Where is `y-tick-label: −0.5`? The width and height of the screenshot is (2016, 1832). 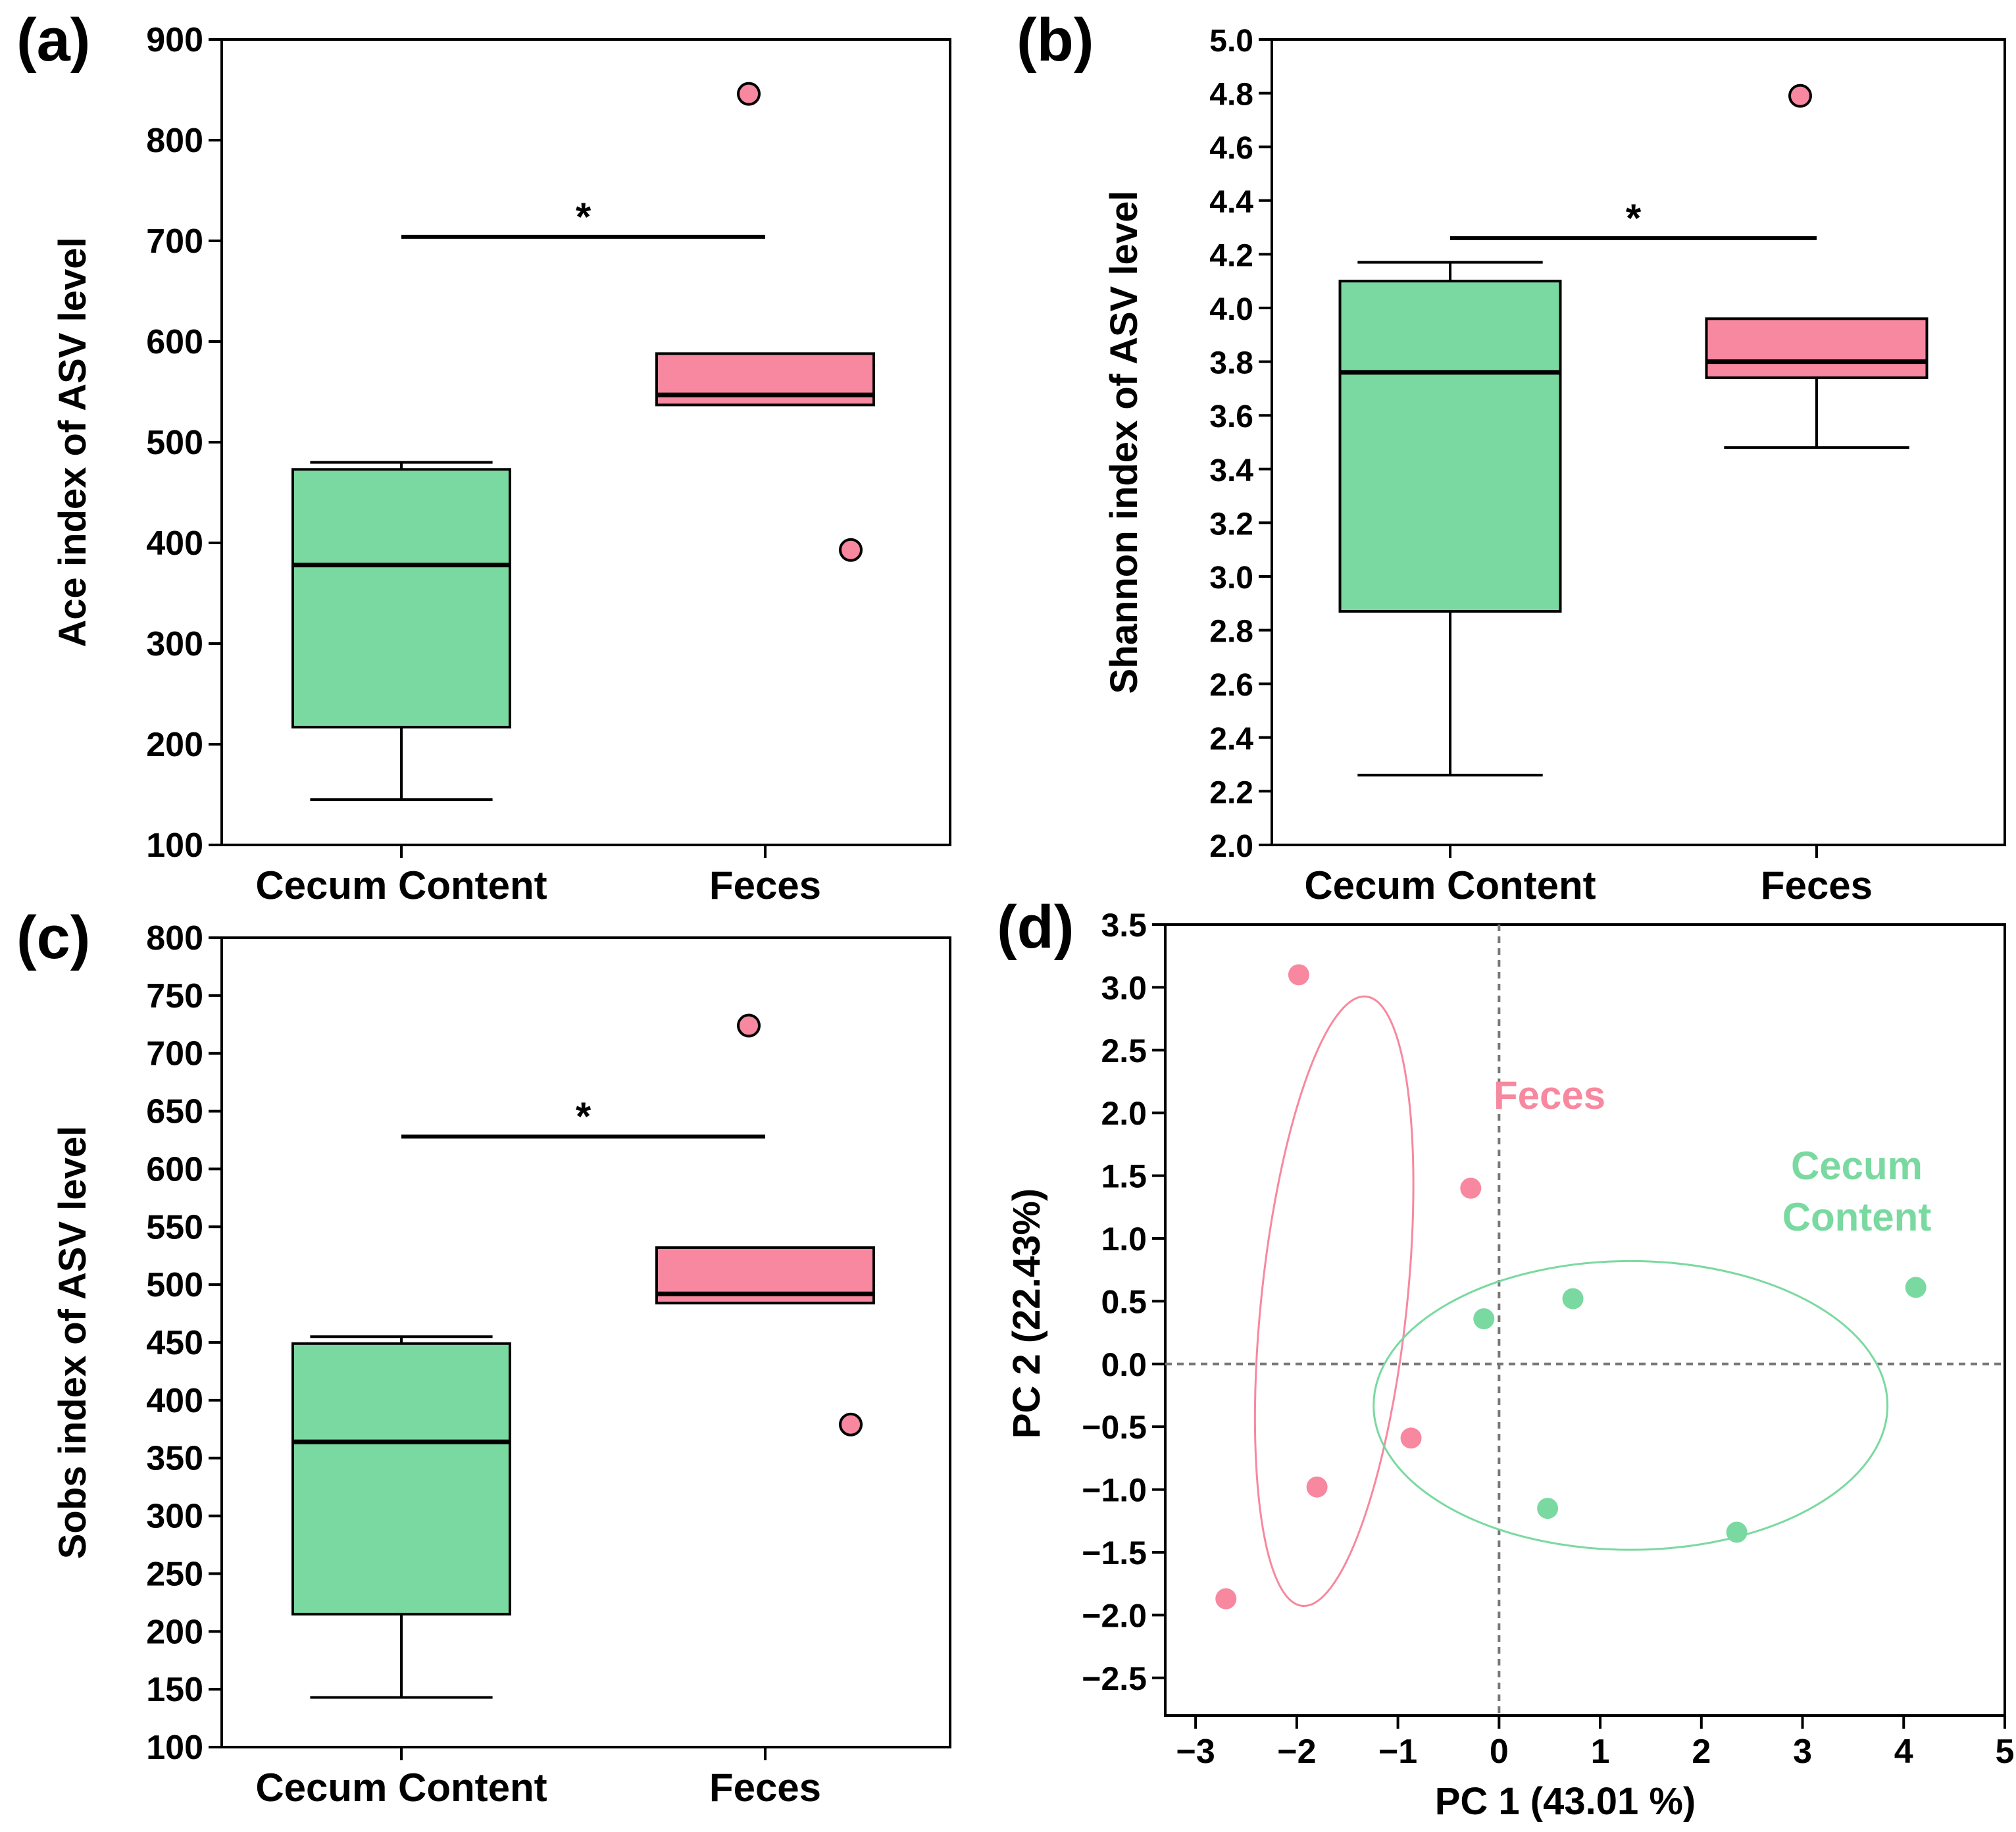 y-tick-label: −0.5 is located at coordinates (1114, 1428).